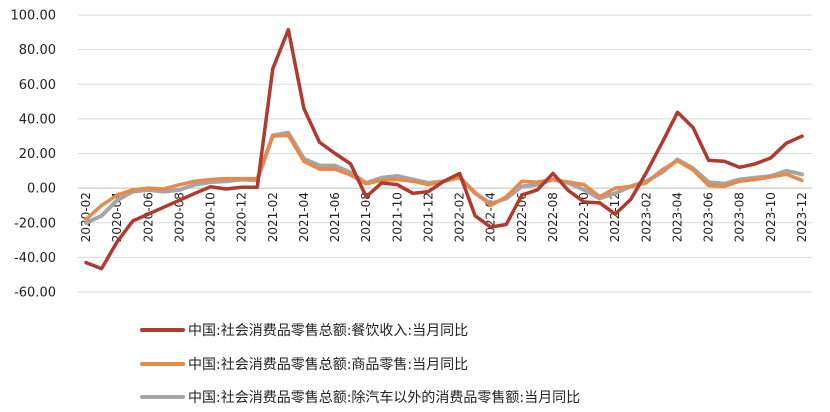 This screenshot has height=412, width=830. What do you see at coordinates (35, 223) in the screenshot?
I see `y-tick-label: -20.00` at bounding box center [35, 223].